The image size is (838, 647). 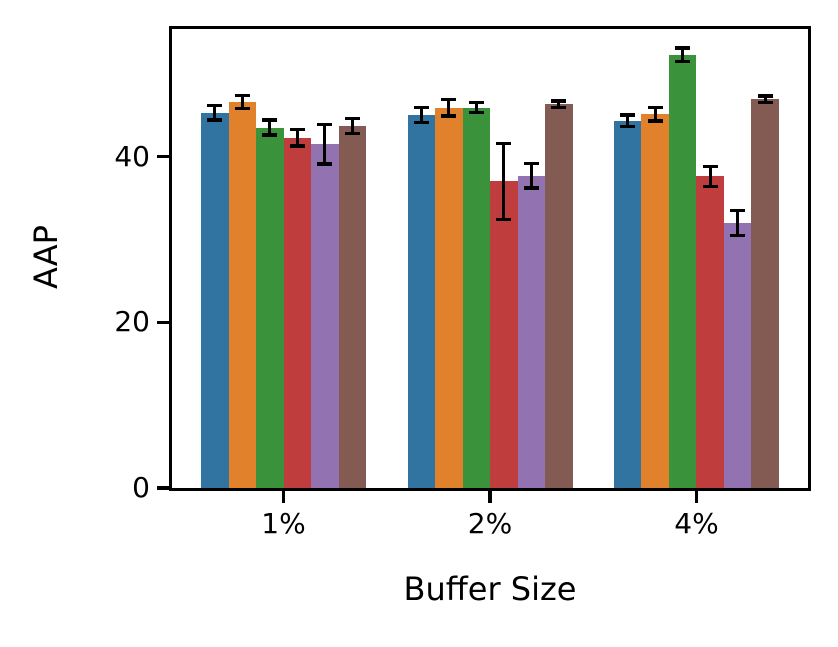 I want to click on bar-blue-2%, so click(x=421, y=301).